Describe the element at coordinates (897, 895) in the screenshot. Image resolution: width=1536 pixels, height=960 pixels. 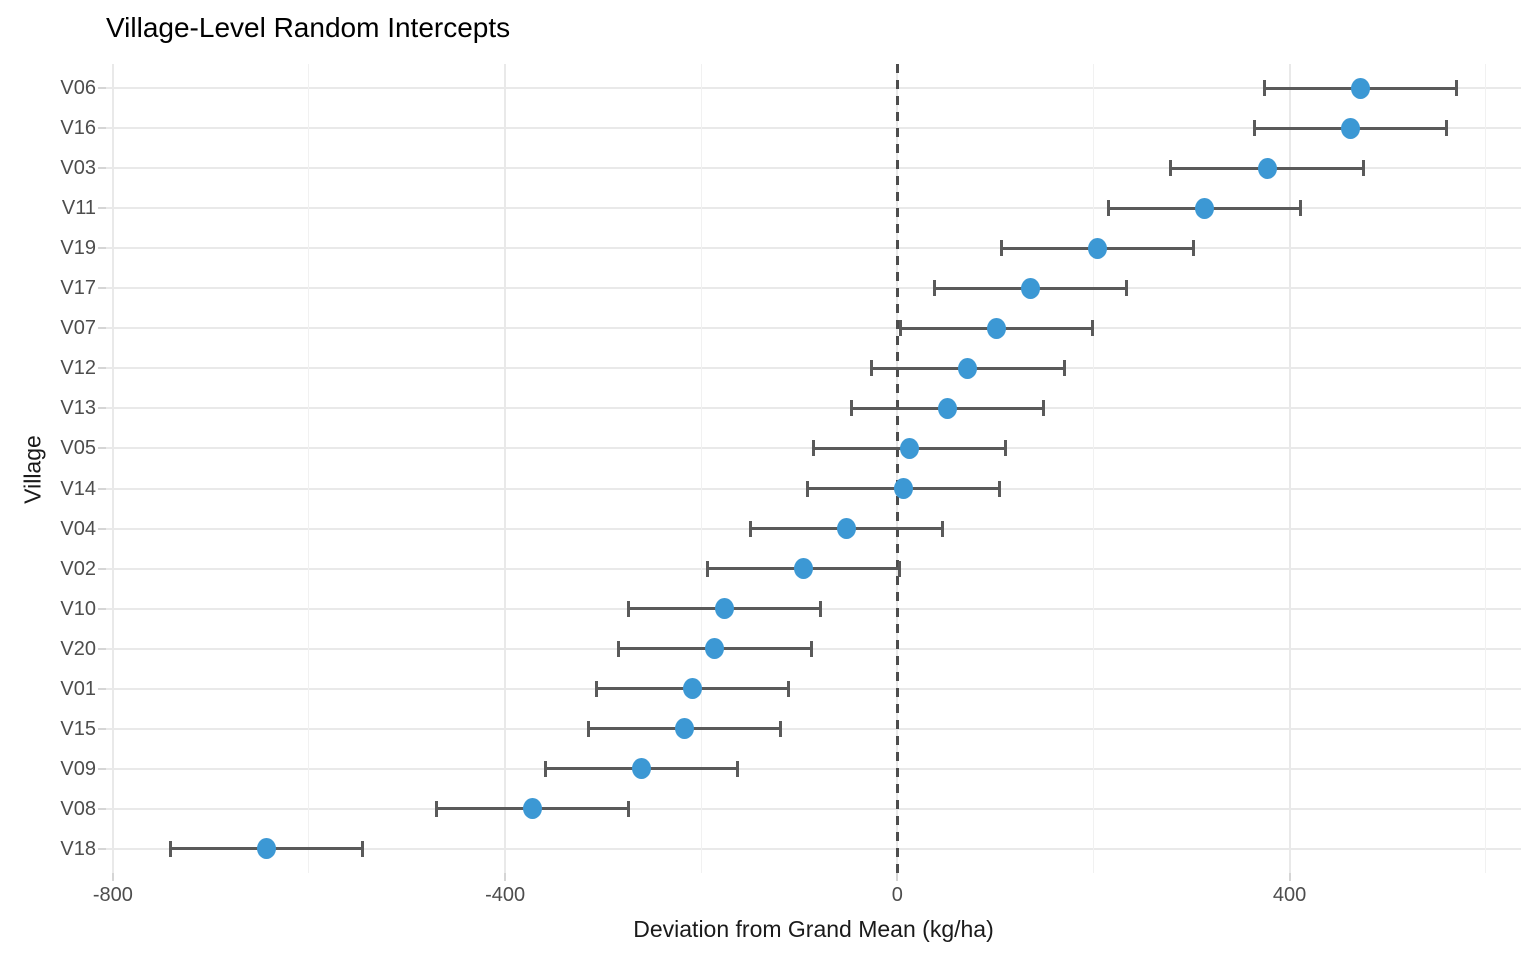
I see `x-tick-label: 0` at that location.